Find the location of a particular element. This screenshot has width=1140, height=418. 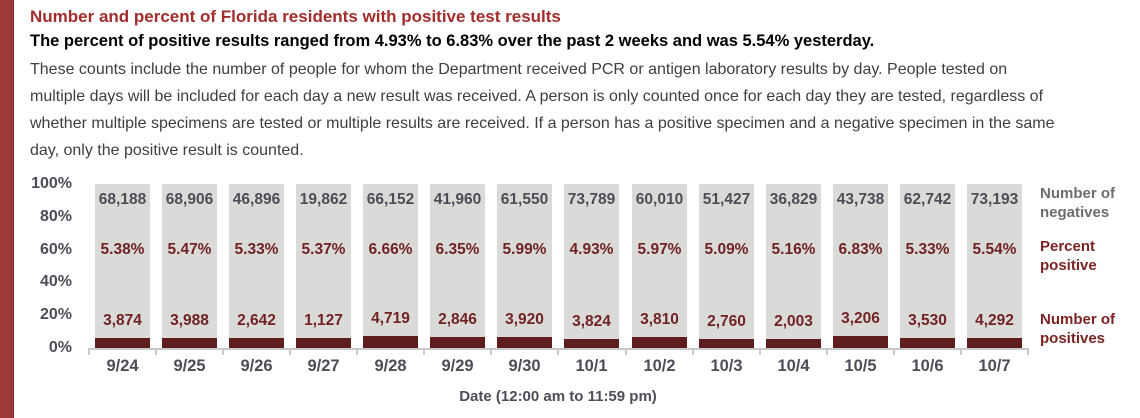

date-label: 9/30 is located at coordinates (524, 366).